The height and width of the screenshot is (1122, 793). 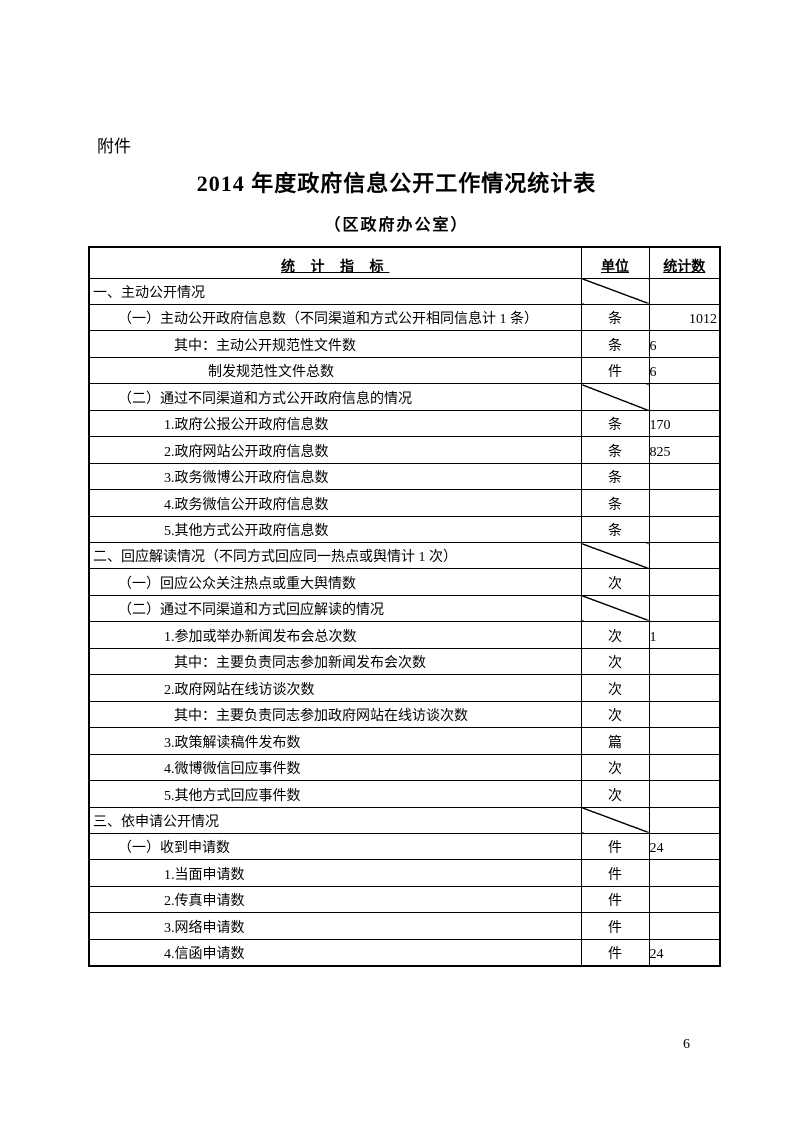 I want to click on table-row: 3.政策解读稿件发布数篇, so click(x=404, y=741).